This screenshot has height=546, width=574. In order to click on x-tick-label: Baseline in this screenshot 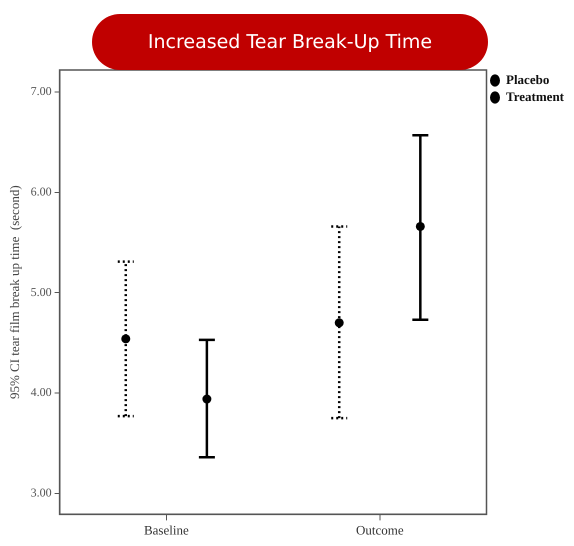, I will do `click(166, 530)`.